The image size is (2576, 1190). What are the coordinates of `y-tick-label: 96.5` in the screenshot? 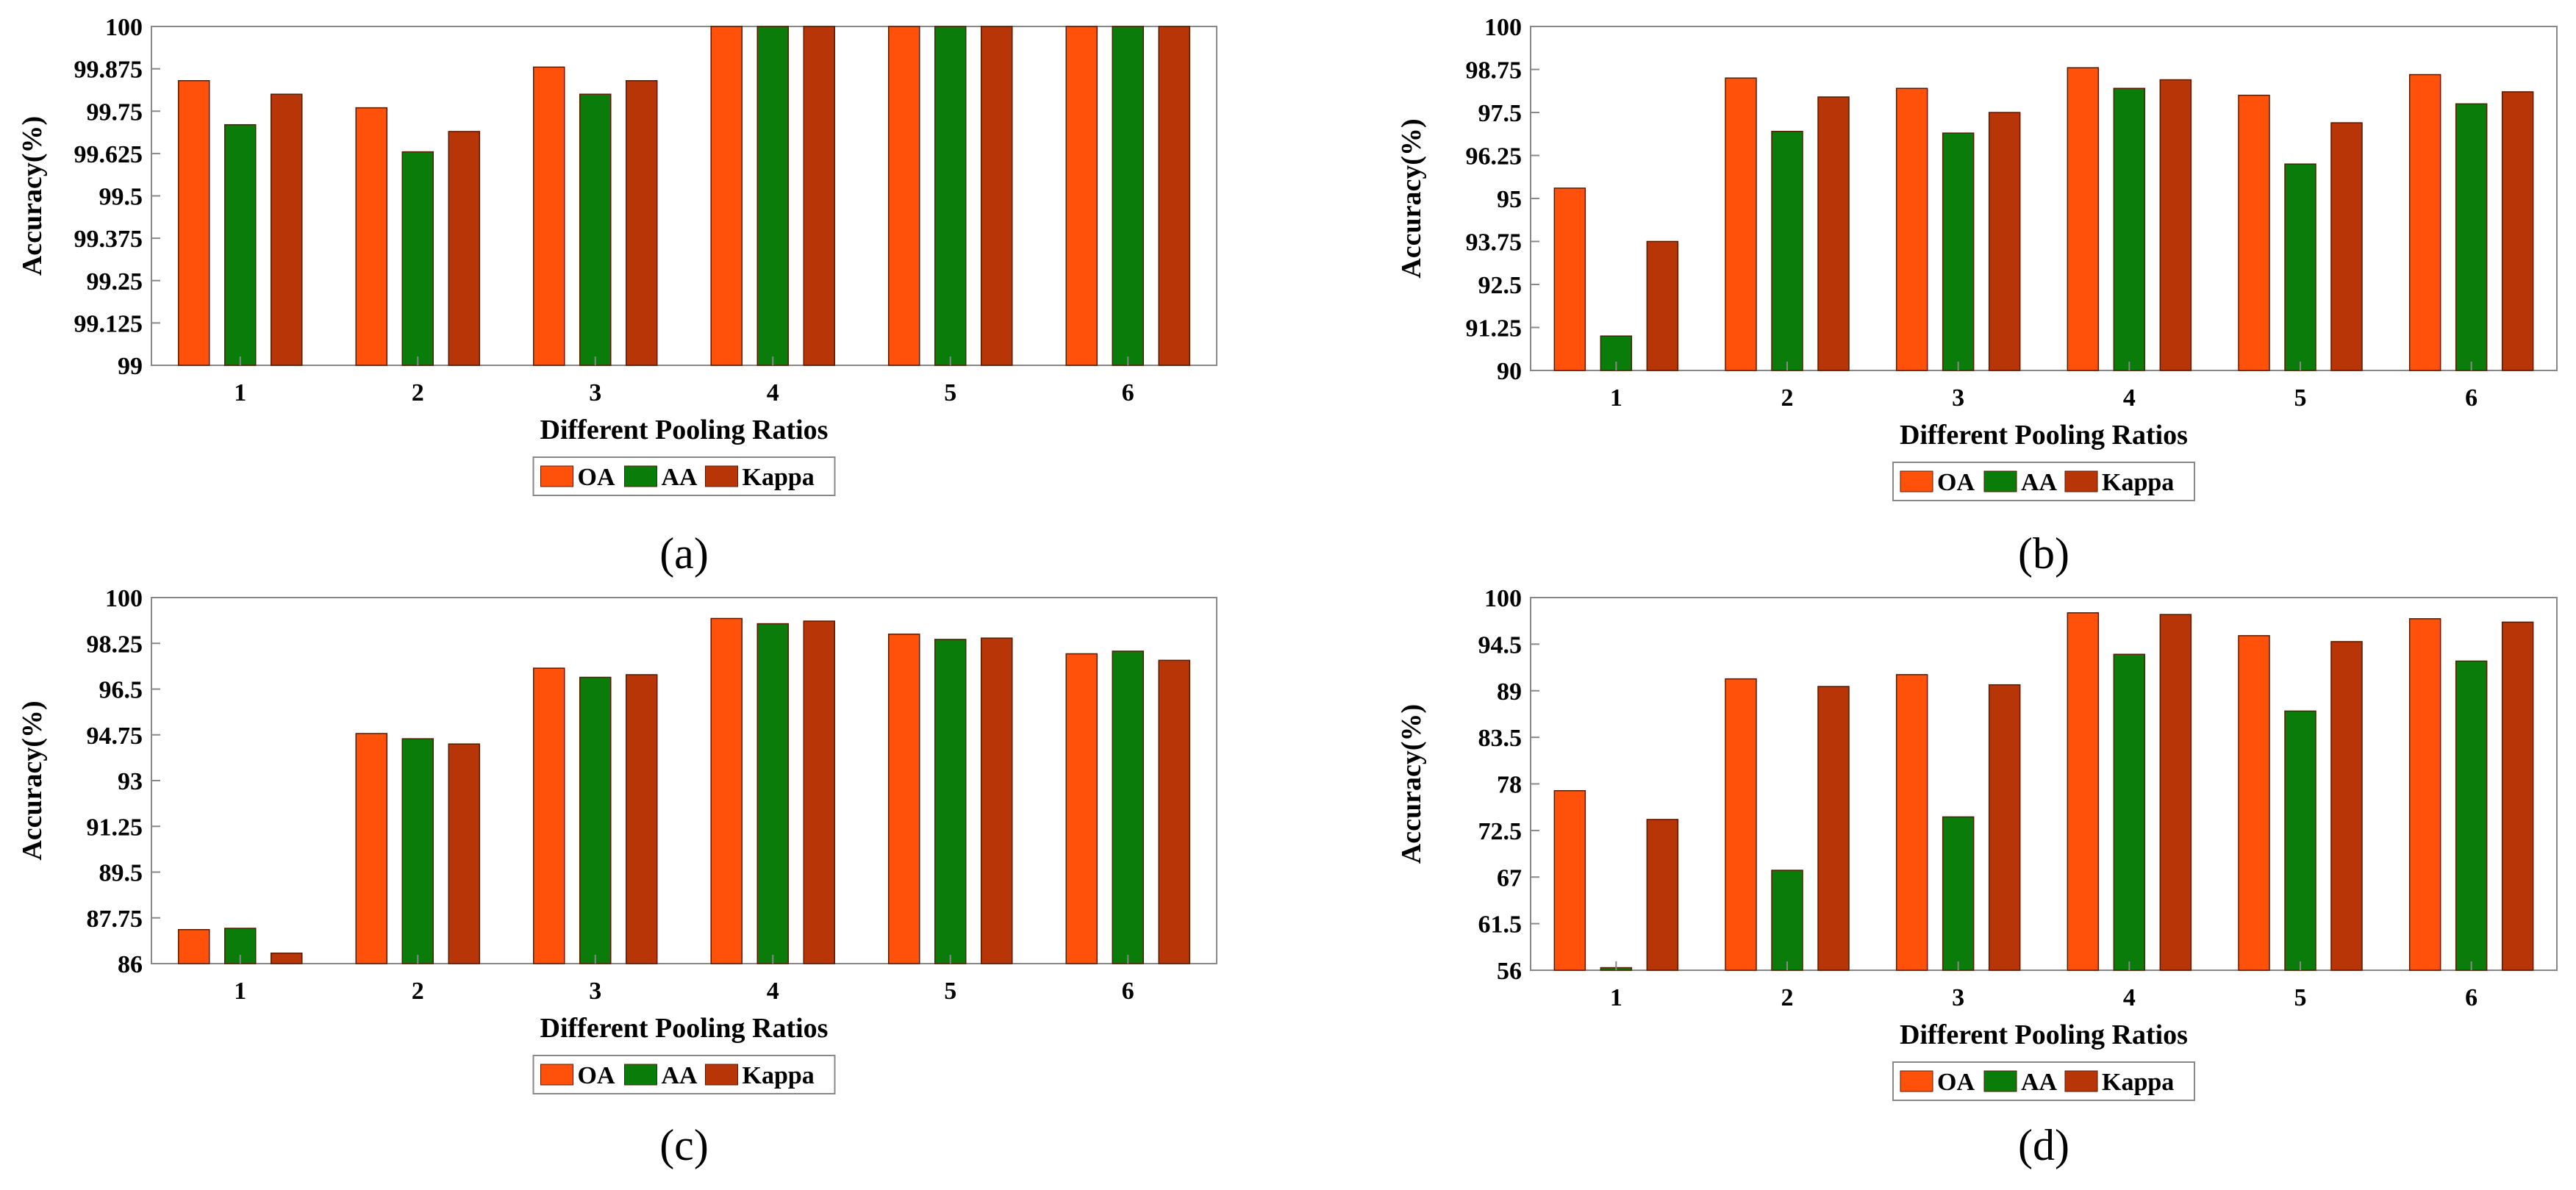 It's located at (121, 691).